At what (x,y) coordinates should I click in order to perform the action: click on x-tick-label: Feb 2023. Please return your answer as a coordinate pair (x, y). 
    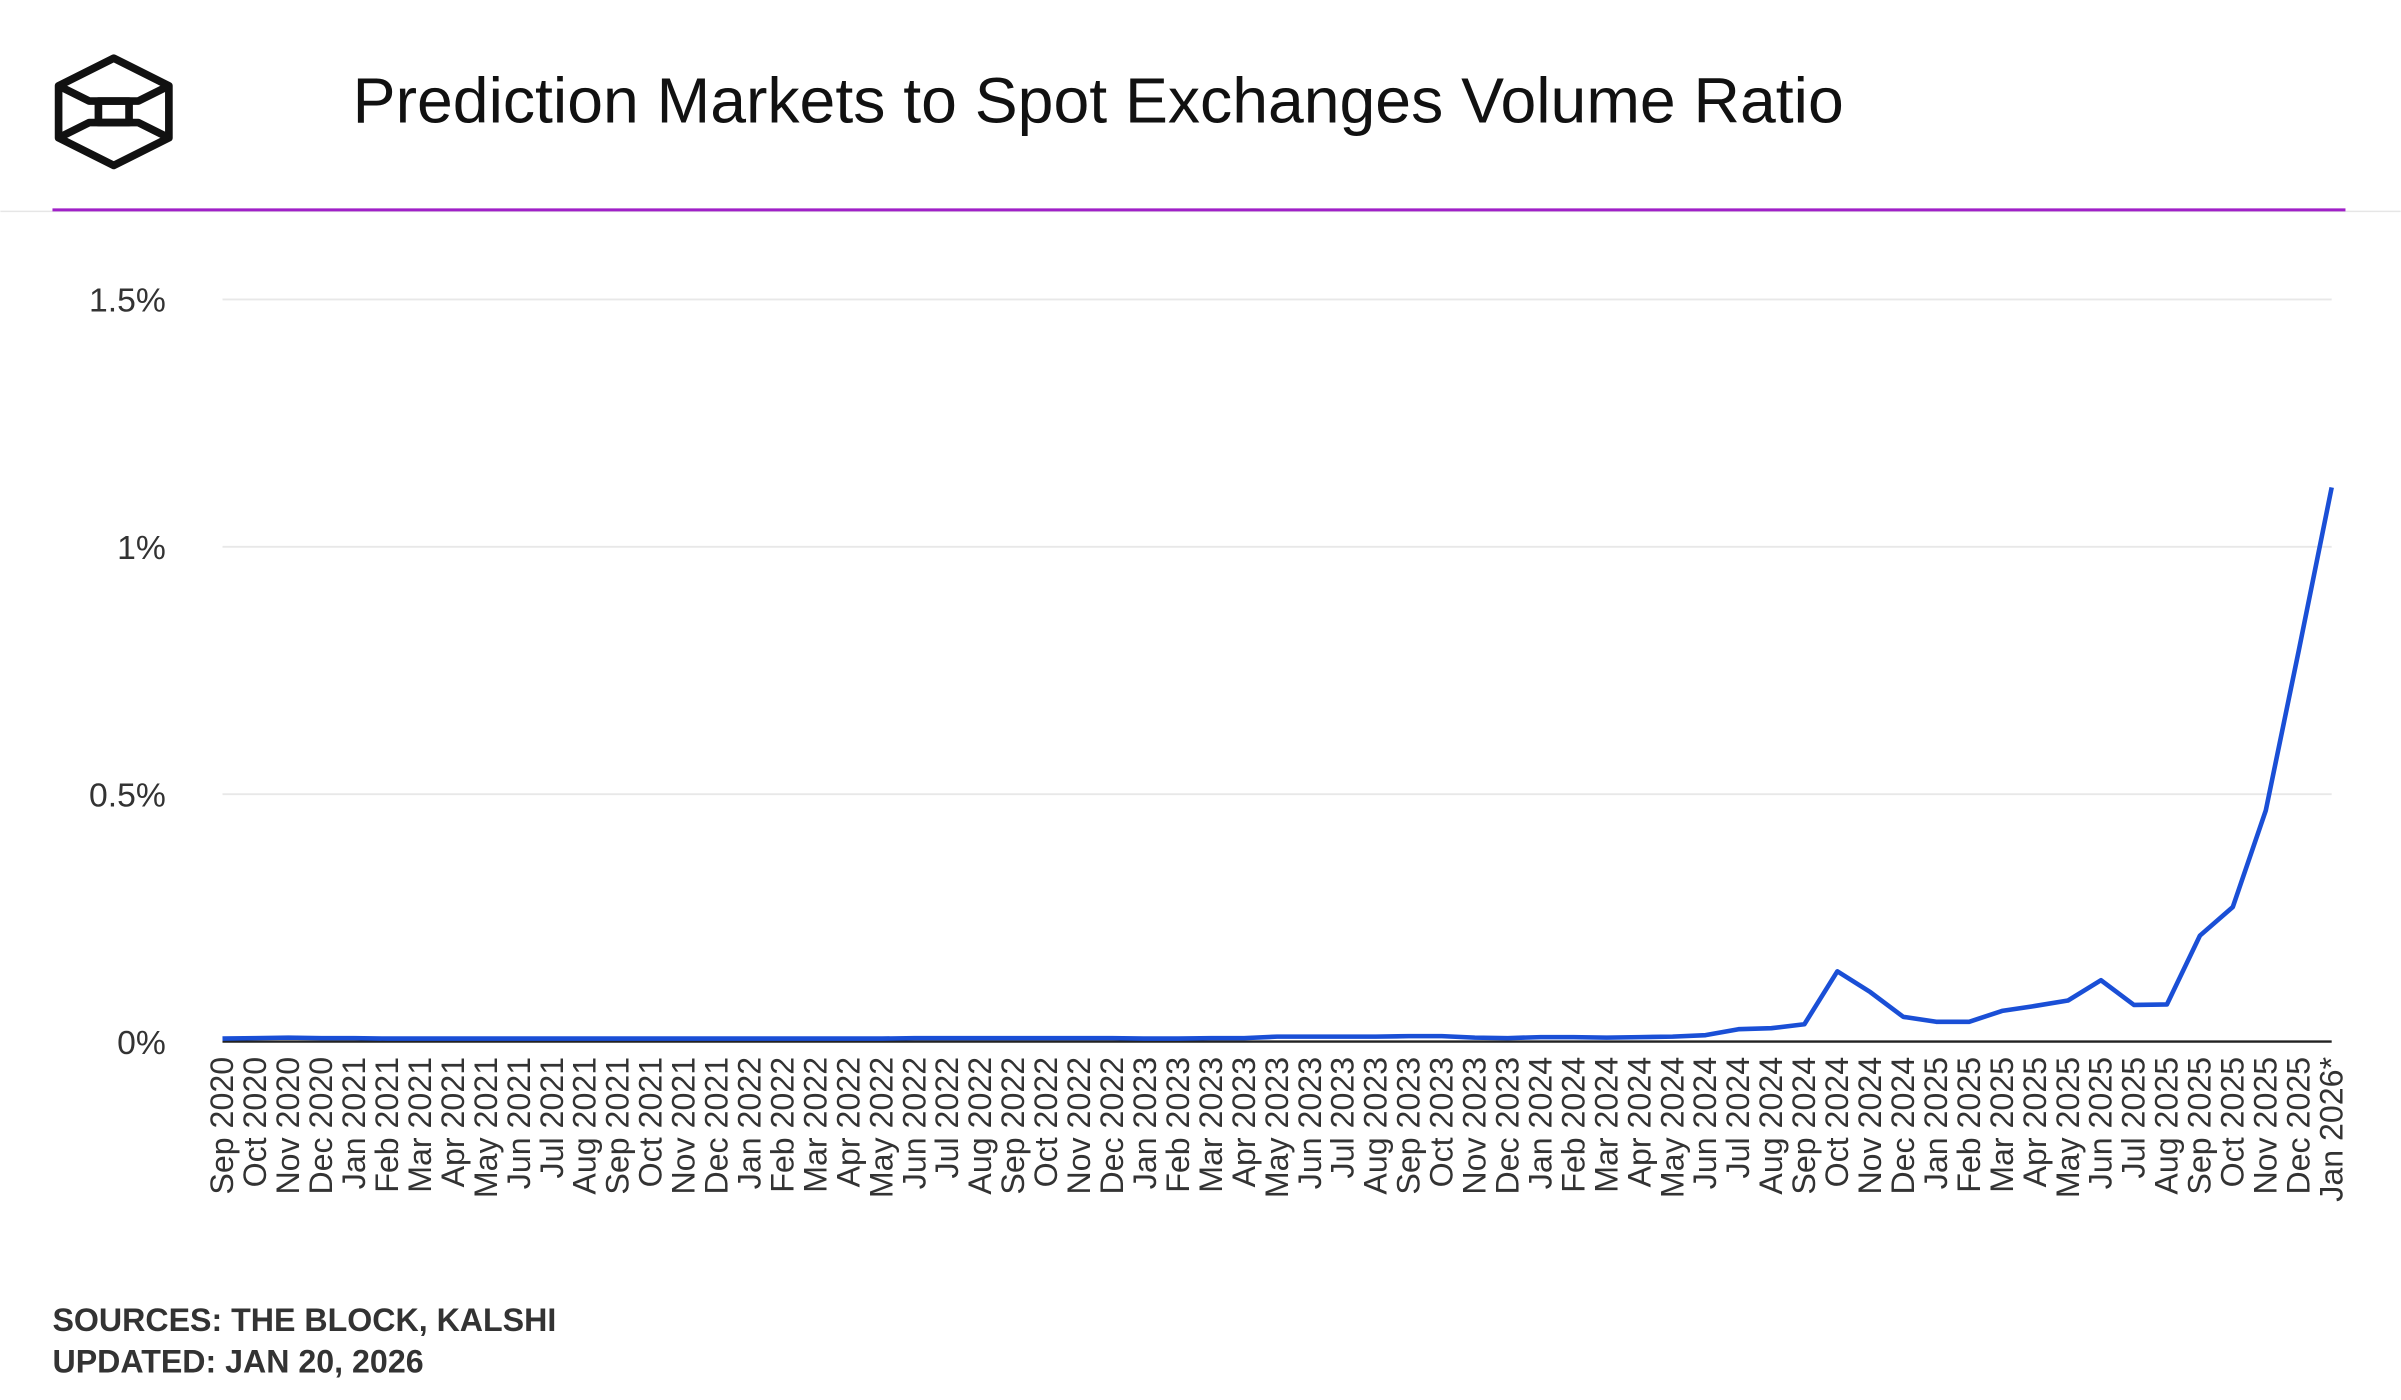
    Looking at the image, I should click on (1178, 1125).